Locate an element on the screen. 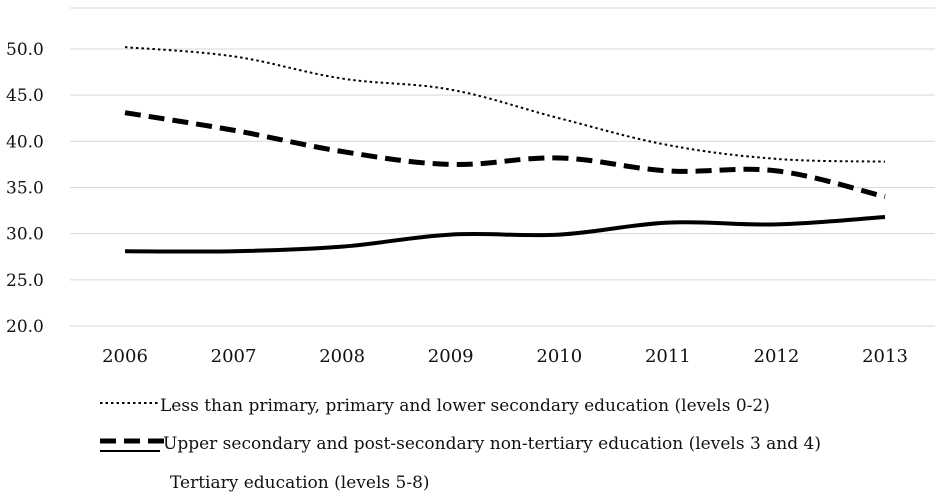  y-tick-label: 25.0 is located at coordinates (25, 281).